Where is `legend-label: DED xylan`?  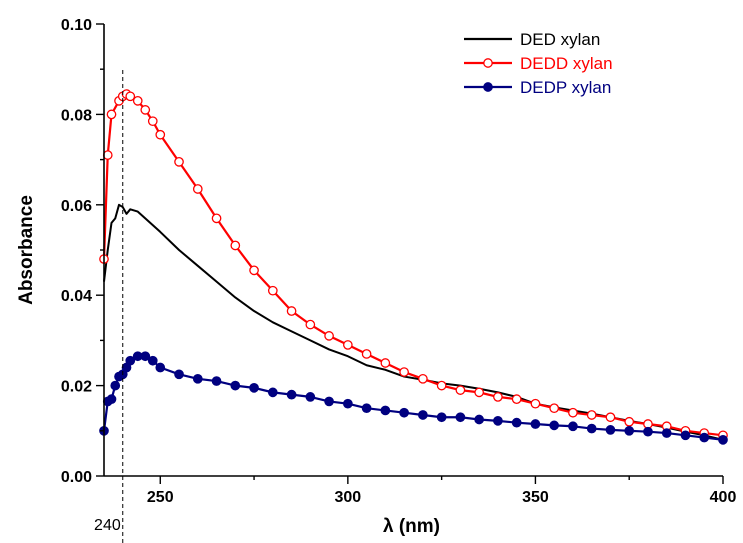
legend-label: DED xylan is located at coordinates (560, 39).